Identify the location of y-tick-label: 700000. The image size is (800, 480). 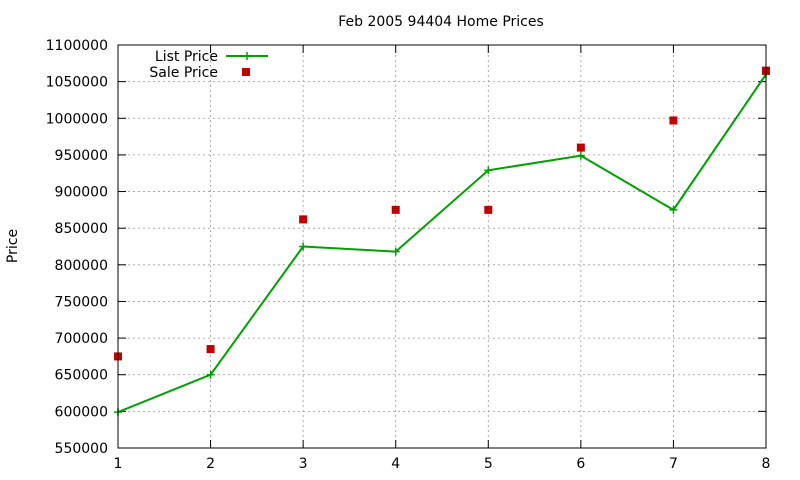
(81, 339).